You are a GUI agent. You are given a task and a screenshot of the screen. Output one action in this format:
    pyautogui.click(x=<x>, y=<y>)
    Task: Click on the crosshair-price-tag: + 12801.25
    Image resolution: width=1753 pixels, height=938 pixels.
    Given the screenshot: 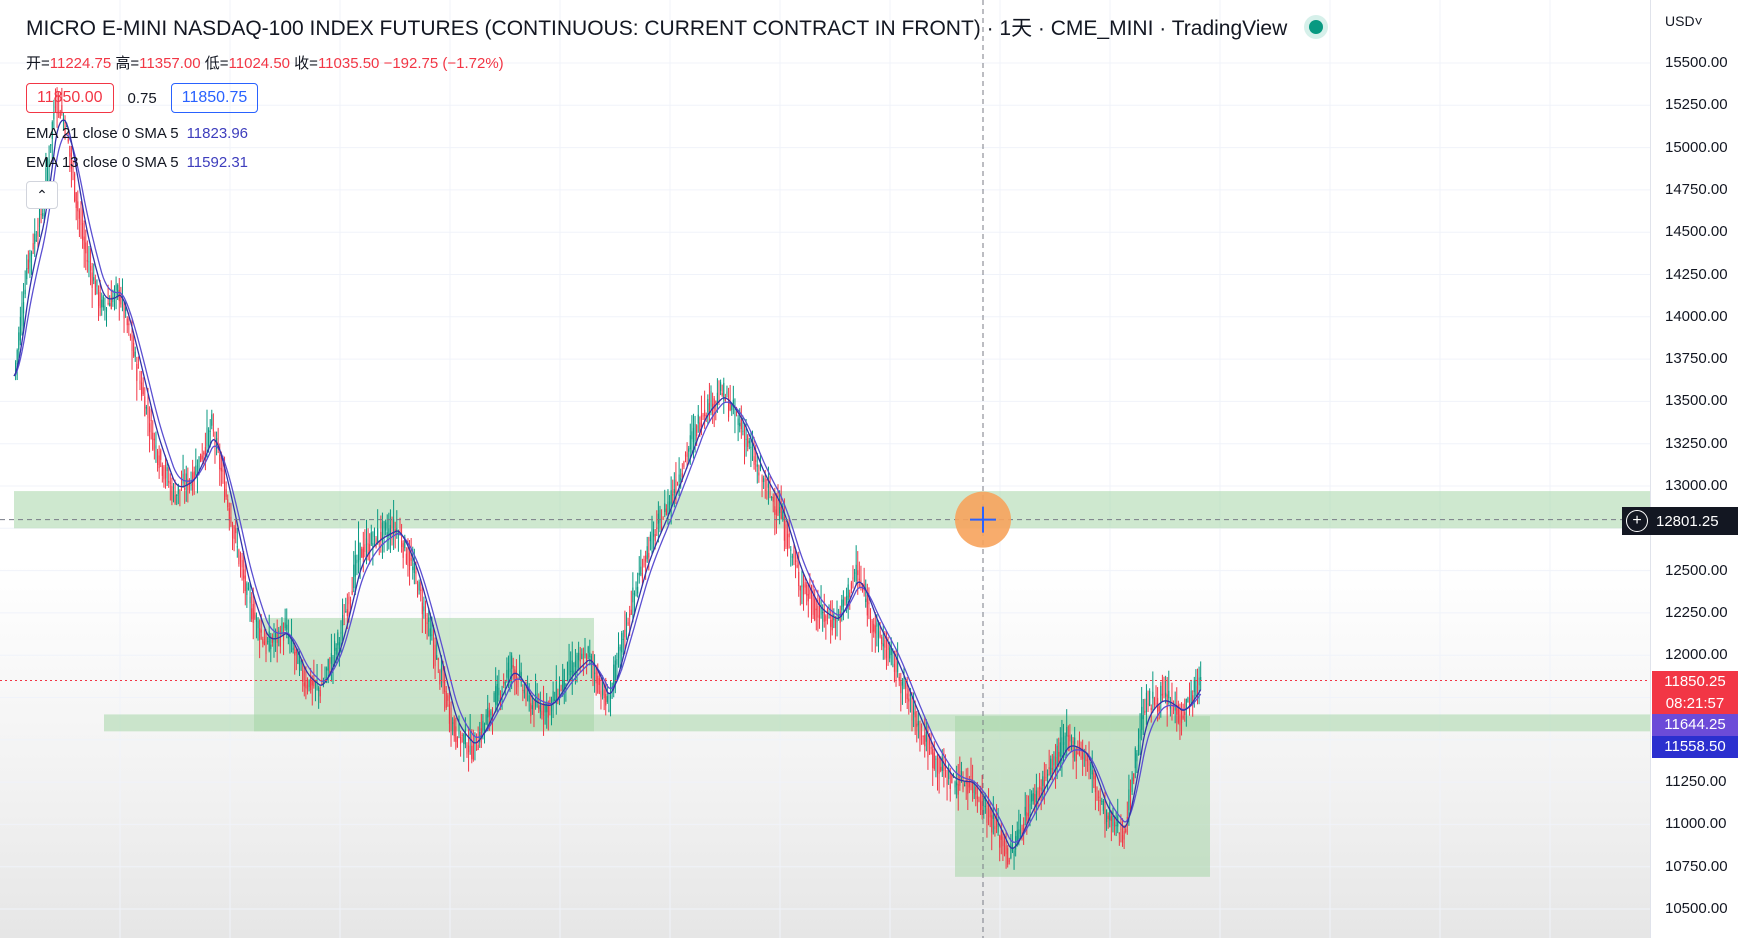 What is the action you would take?
    pyautogui.click(x=1680, y=521)
    